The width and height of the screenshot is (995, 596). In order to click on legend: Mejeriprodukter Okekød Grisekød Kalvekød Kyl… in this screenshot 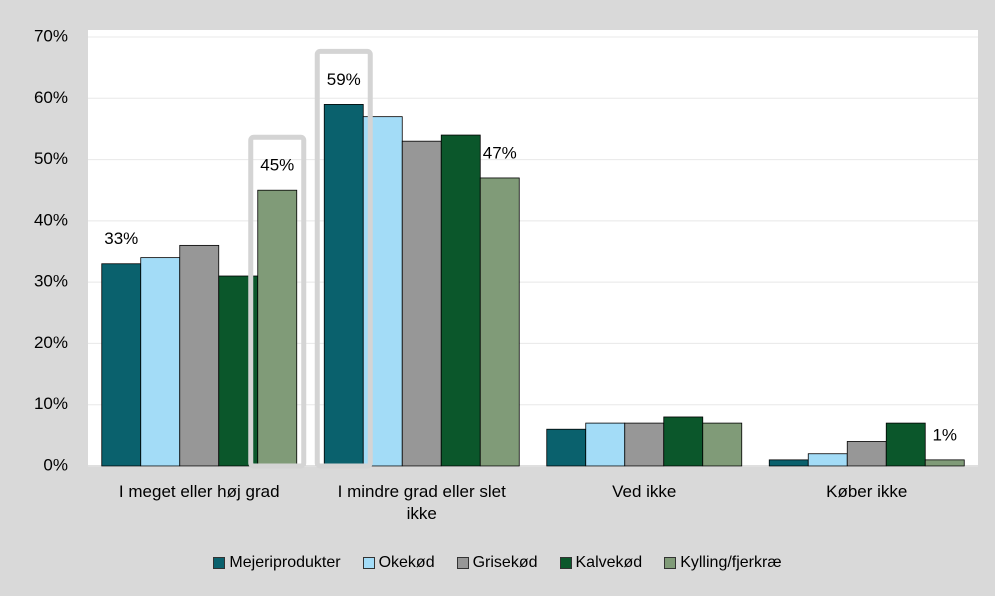, I will do `click(497, 563)`.